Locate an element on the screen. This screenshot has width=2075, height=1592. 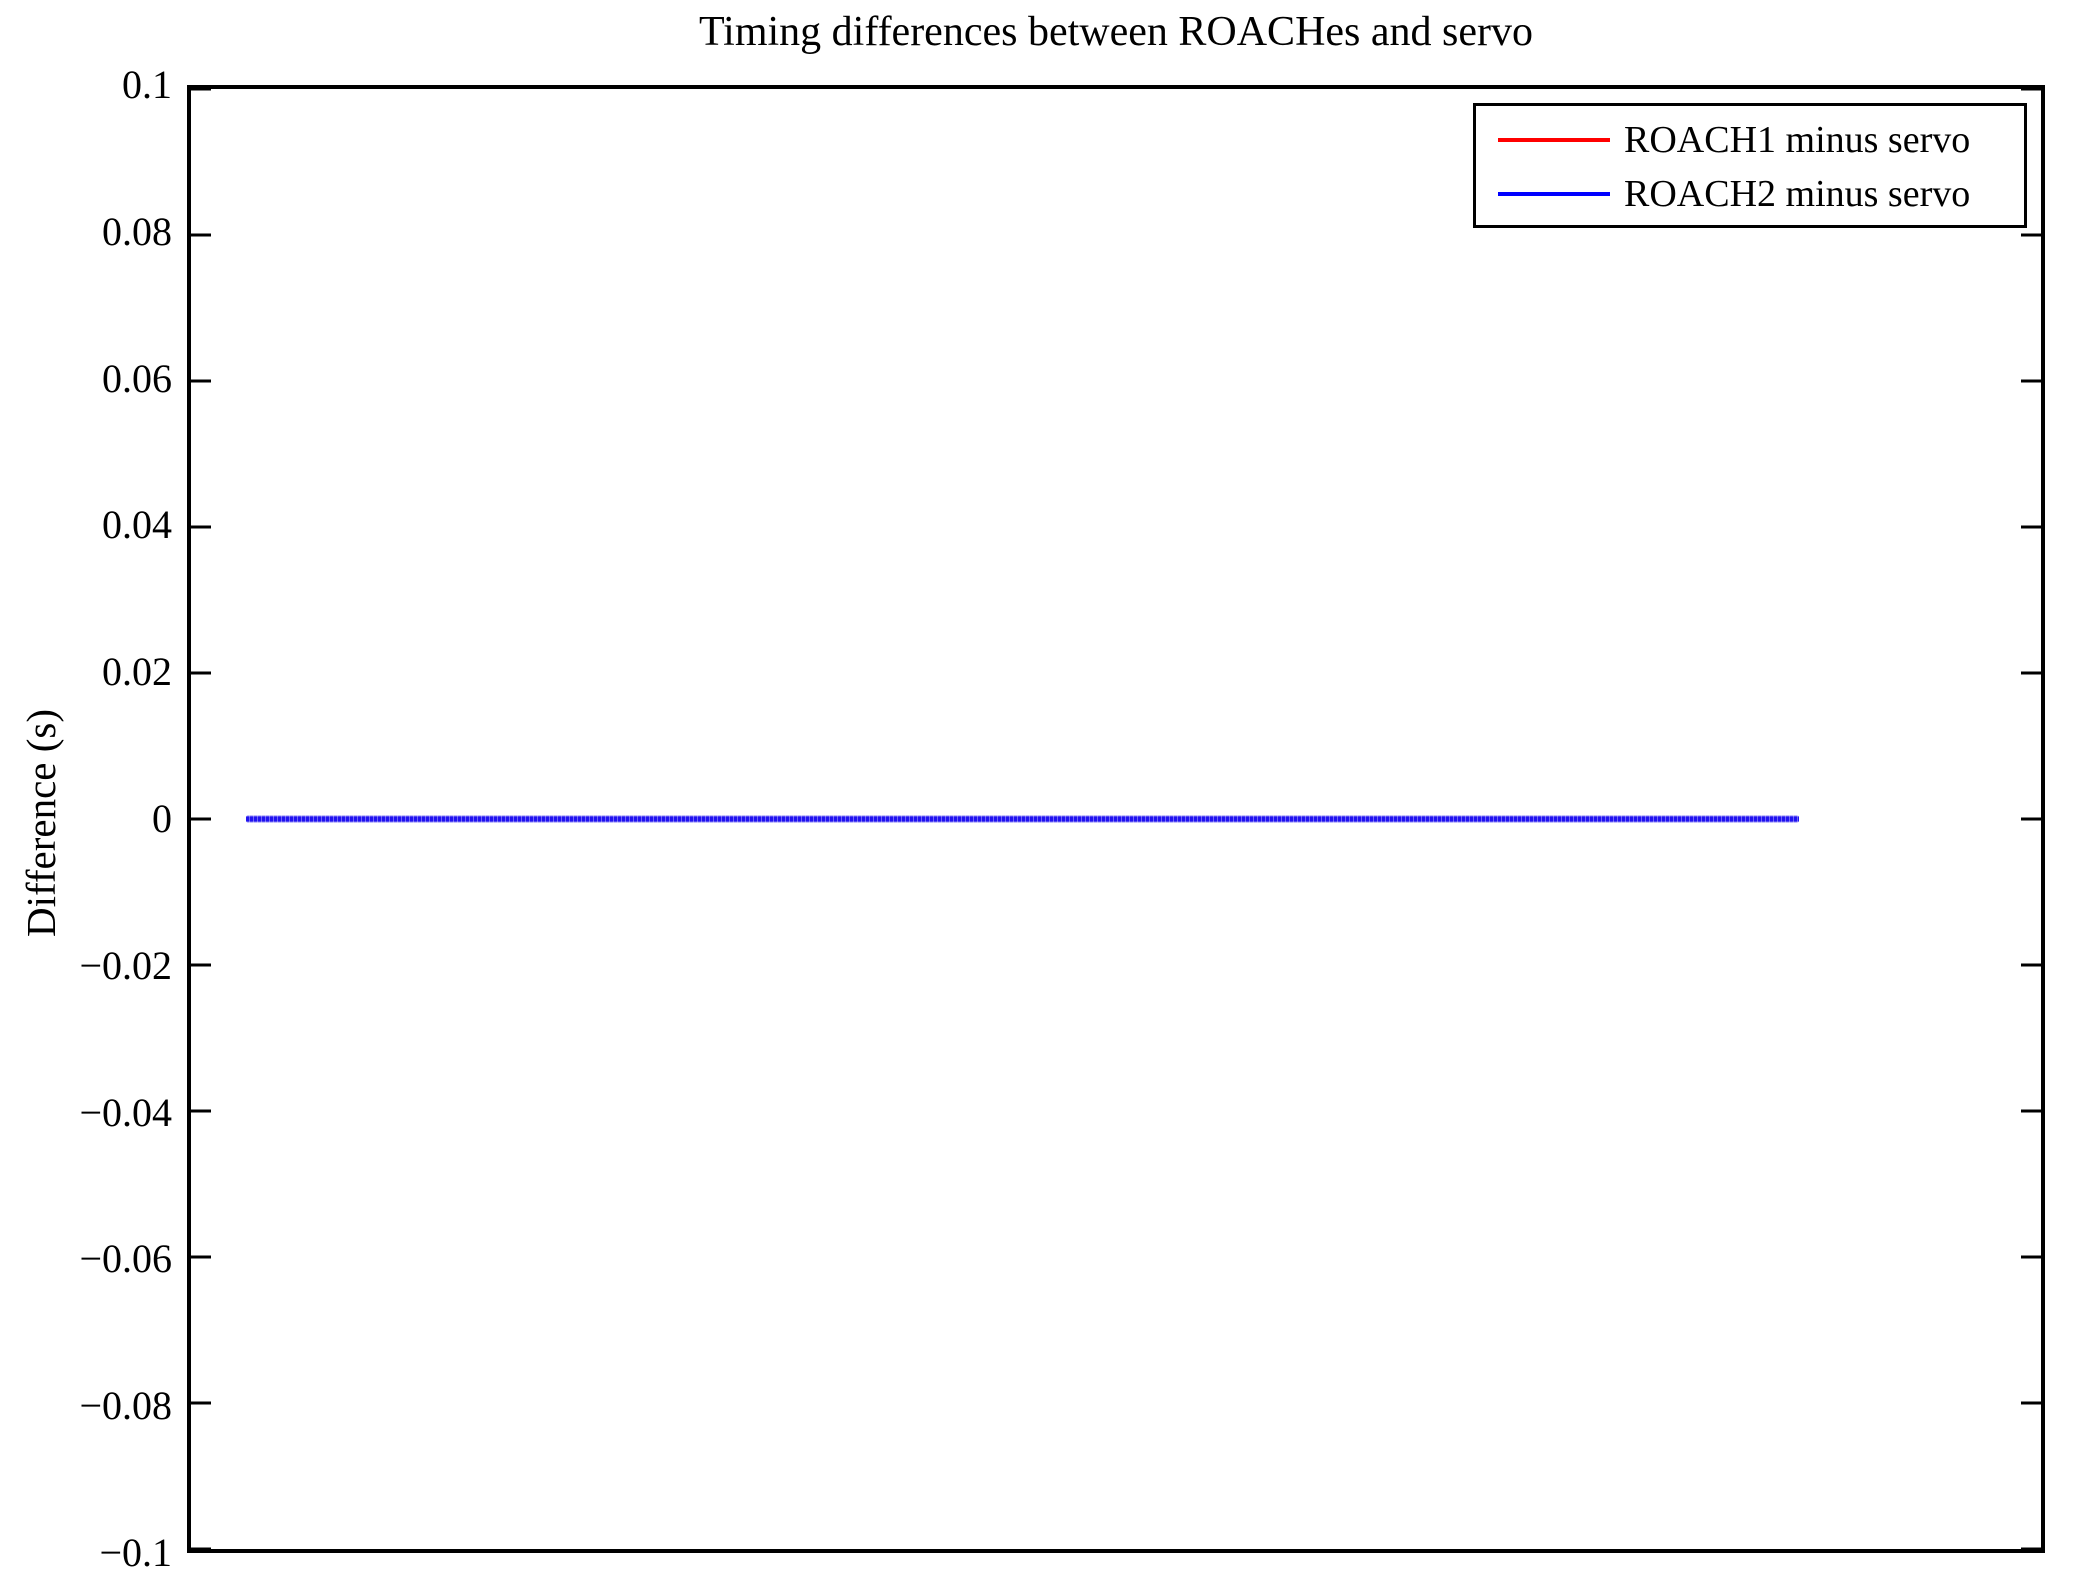
legend: ROACH1 minus servo ROACH2 minus servo is located at coordinates (1750, 165).